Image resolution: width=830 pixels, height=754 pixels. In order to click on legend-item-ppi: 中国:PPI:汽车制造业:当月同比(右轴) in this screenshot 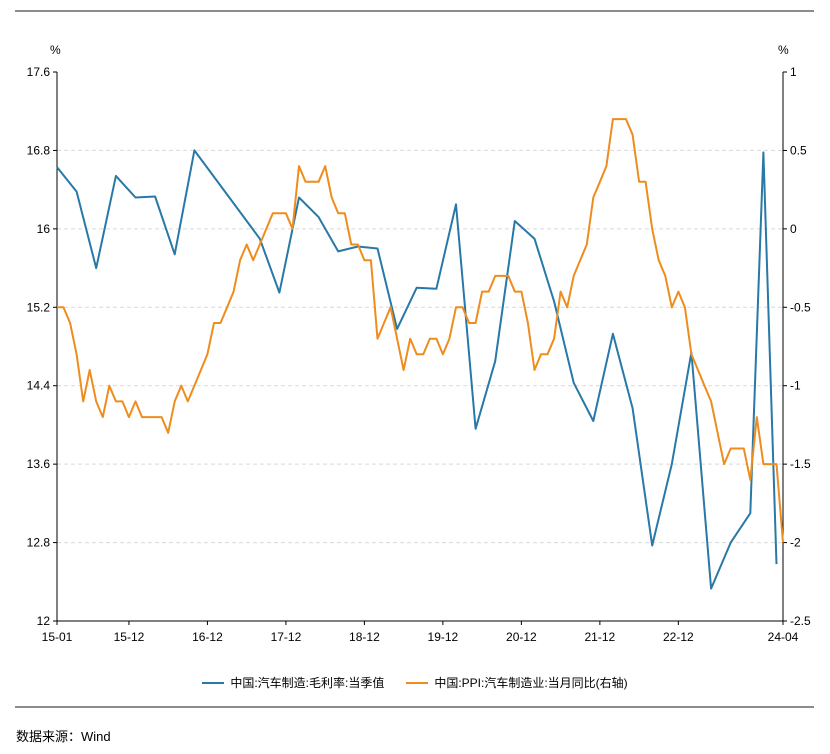, I will do `click(517, 682)`.